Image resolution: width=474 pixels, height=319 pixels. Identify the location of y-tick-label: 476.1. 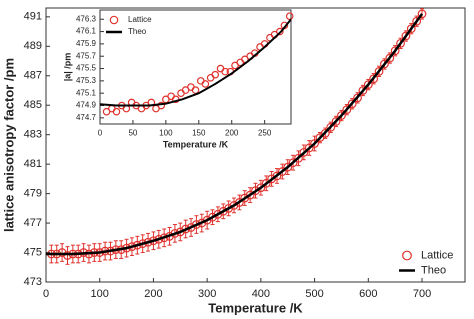
(86, 31).